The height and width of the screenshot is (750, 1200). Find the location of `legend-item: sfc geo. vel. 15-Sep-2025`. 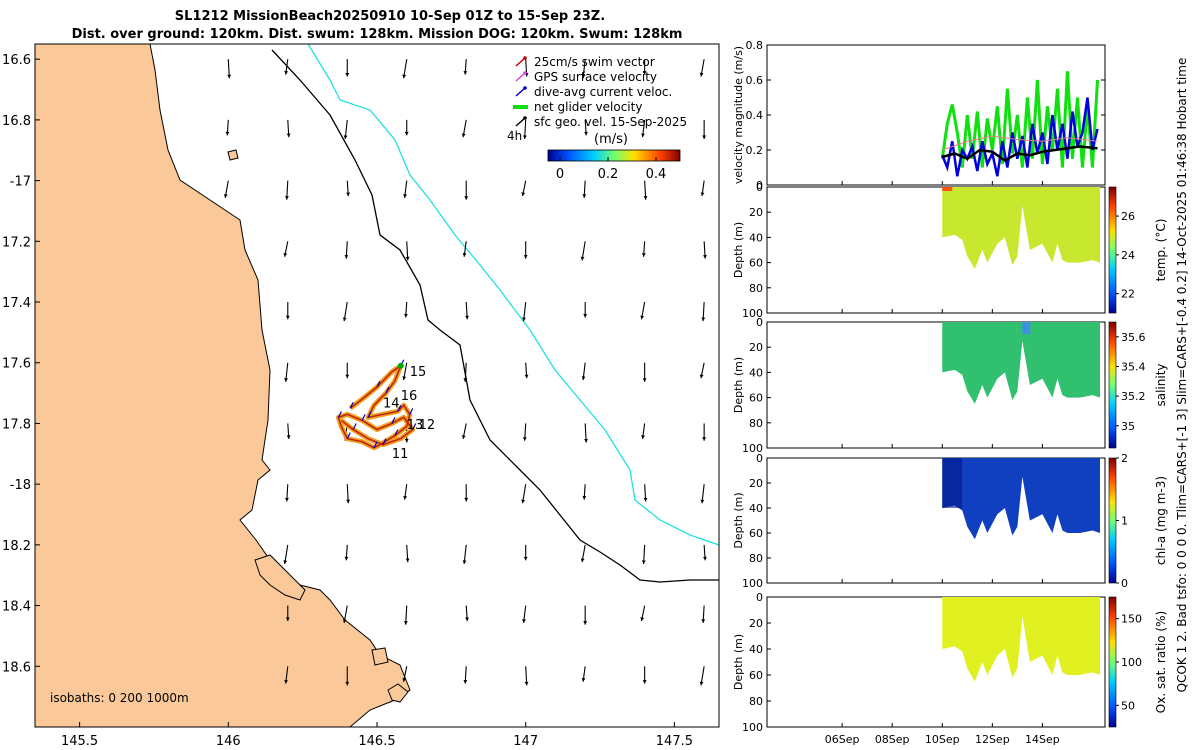

legend-item: sfc geo. vel. 15-Sep-2025 is located at coordinates (610, 122).